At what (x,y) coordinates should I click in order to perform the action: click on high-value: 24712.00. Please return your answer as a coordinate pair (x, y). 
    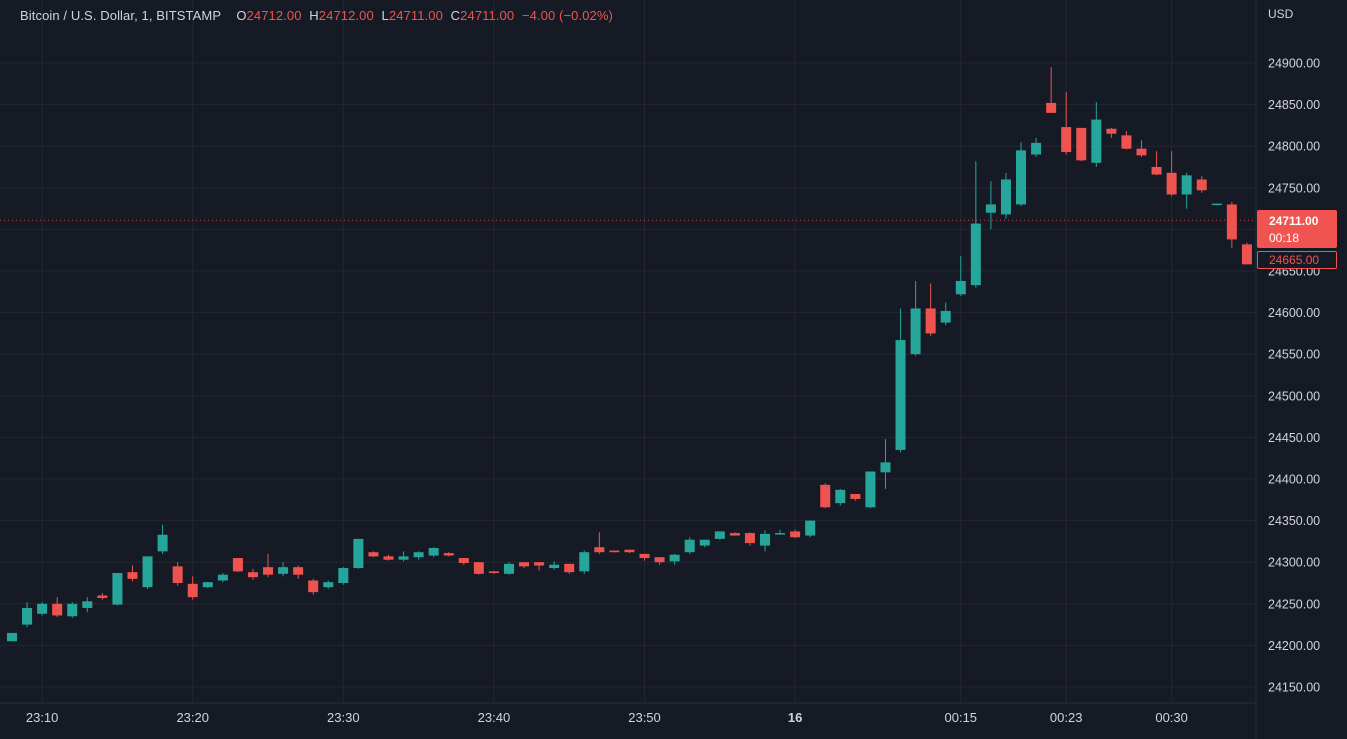
    Looking at the image, I should click on (346, 15).